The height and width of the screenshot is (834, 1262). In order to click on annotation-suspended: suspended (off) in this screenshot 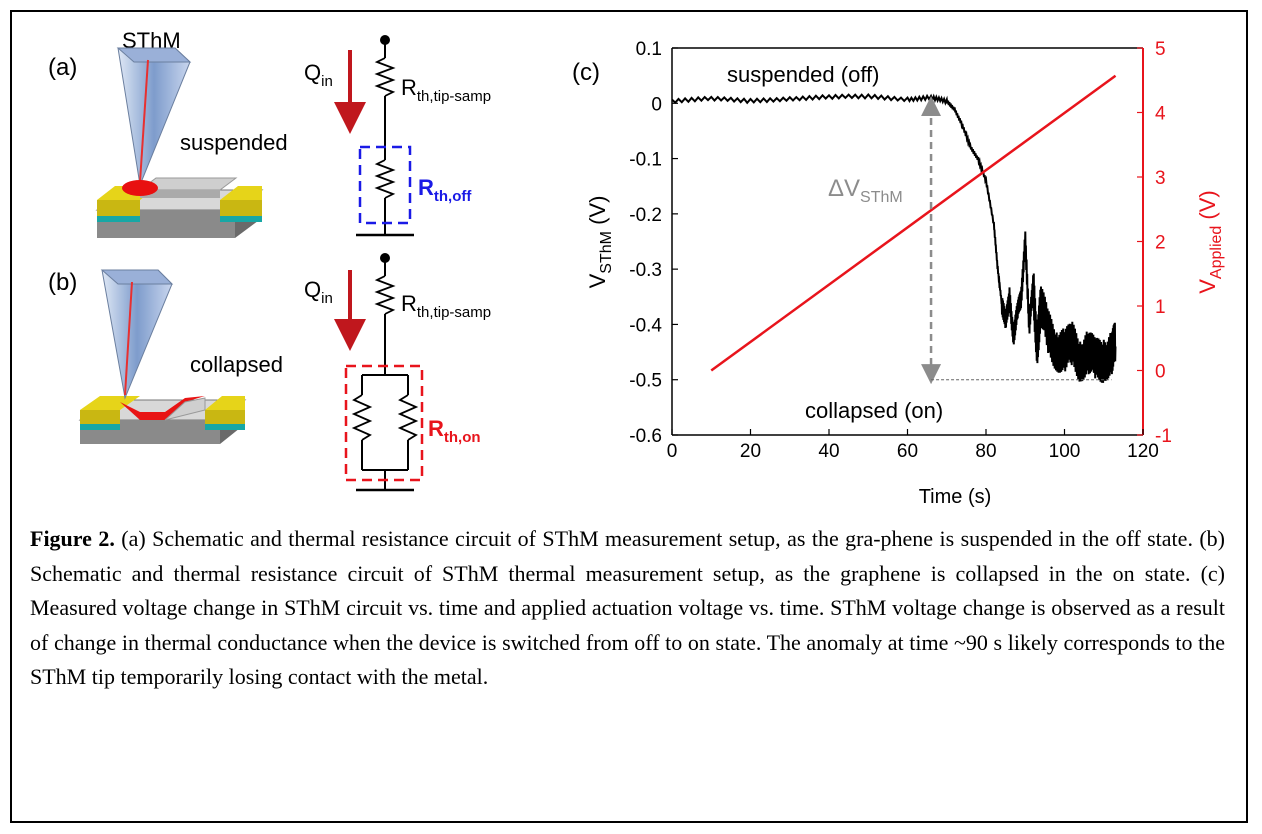, I will do `click(803, 74)`.